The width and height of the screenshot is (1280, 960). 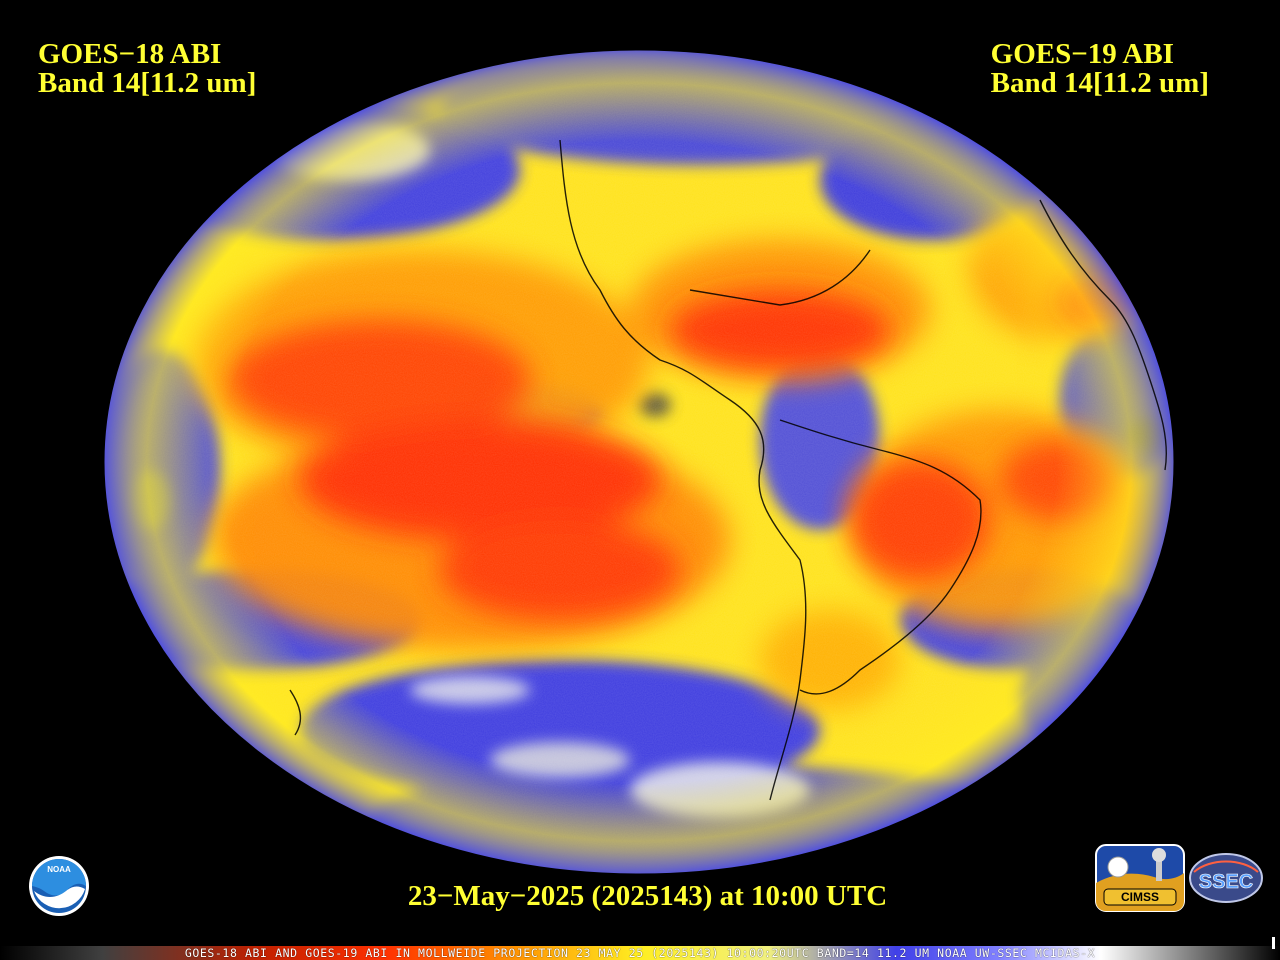 I want to click on left-satellite-label: GOES−18 ABI Band 14[11.2 um], so click(x=147, y=69).